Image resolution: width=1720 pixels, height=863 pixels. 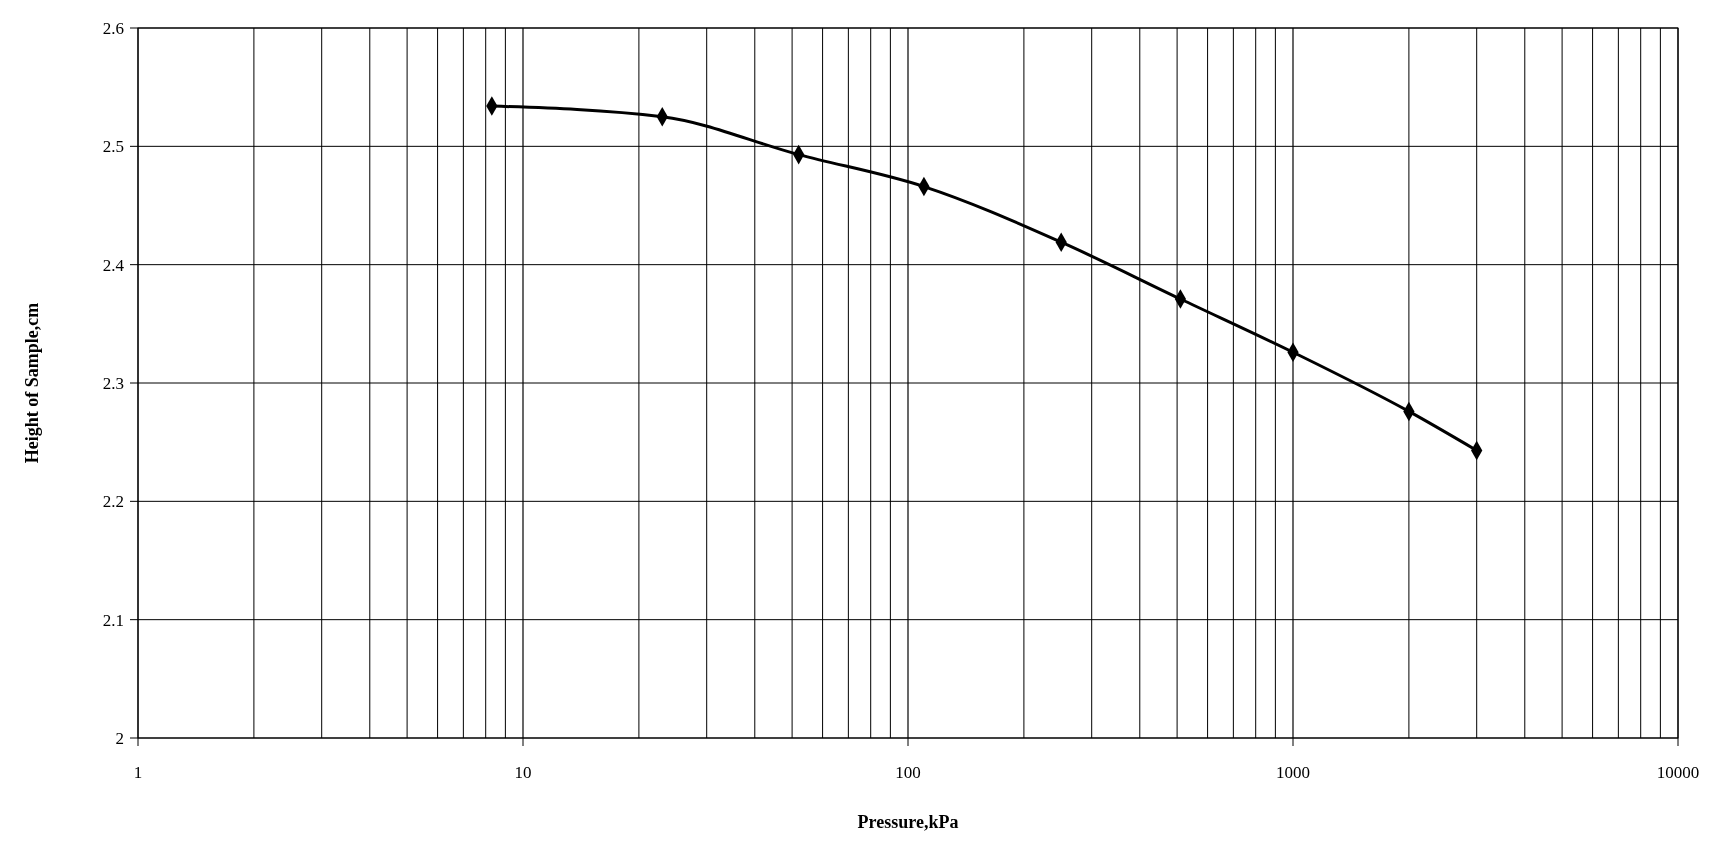 I want to click on x-tick-label: 10, so click(x=523, y=772).